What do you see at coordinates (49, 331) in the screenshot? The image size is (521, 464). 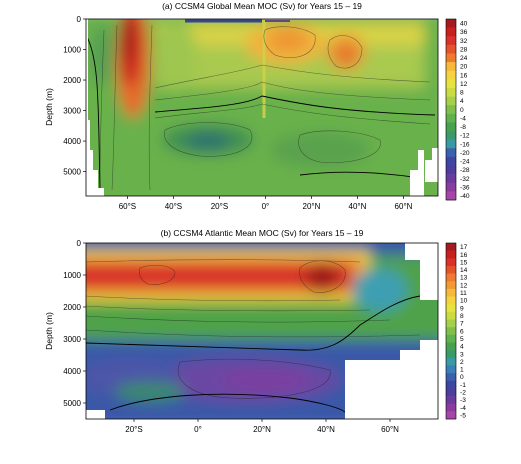 I see `panel-b-ylabel: Depth (m)` at bounding box center [49, 331].